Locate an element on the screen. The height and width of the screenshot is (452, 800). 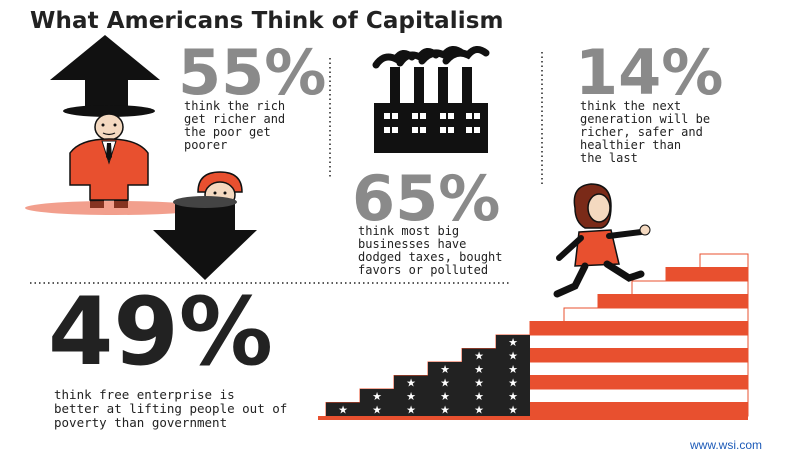
page-title: What Americans Think of Capitalism is located at coordinates (267, 21).